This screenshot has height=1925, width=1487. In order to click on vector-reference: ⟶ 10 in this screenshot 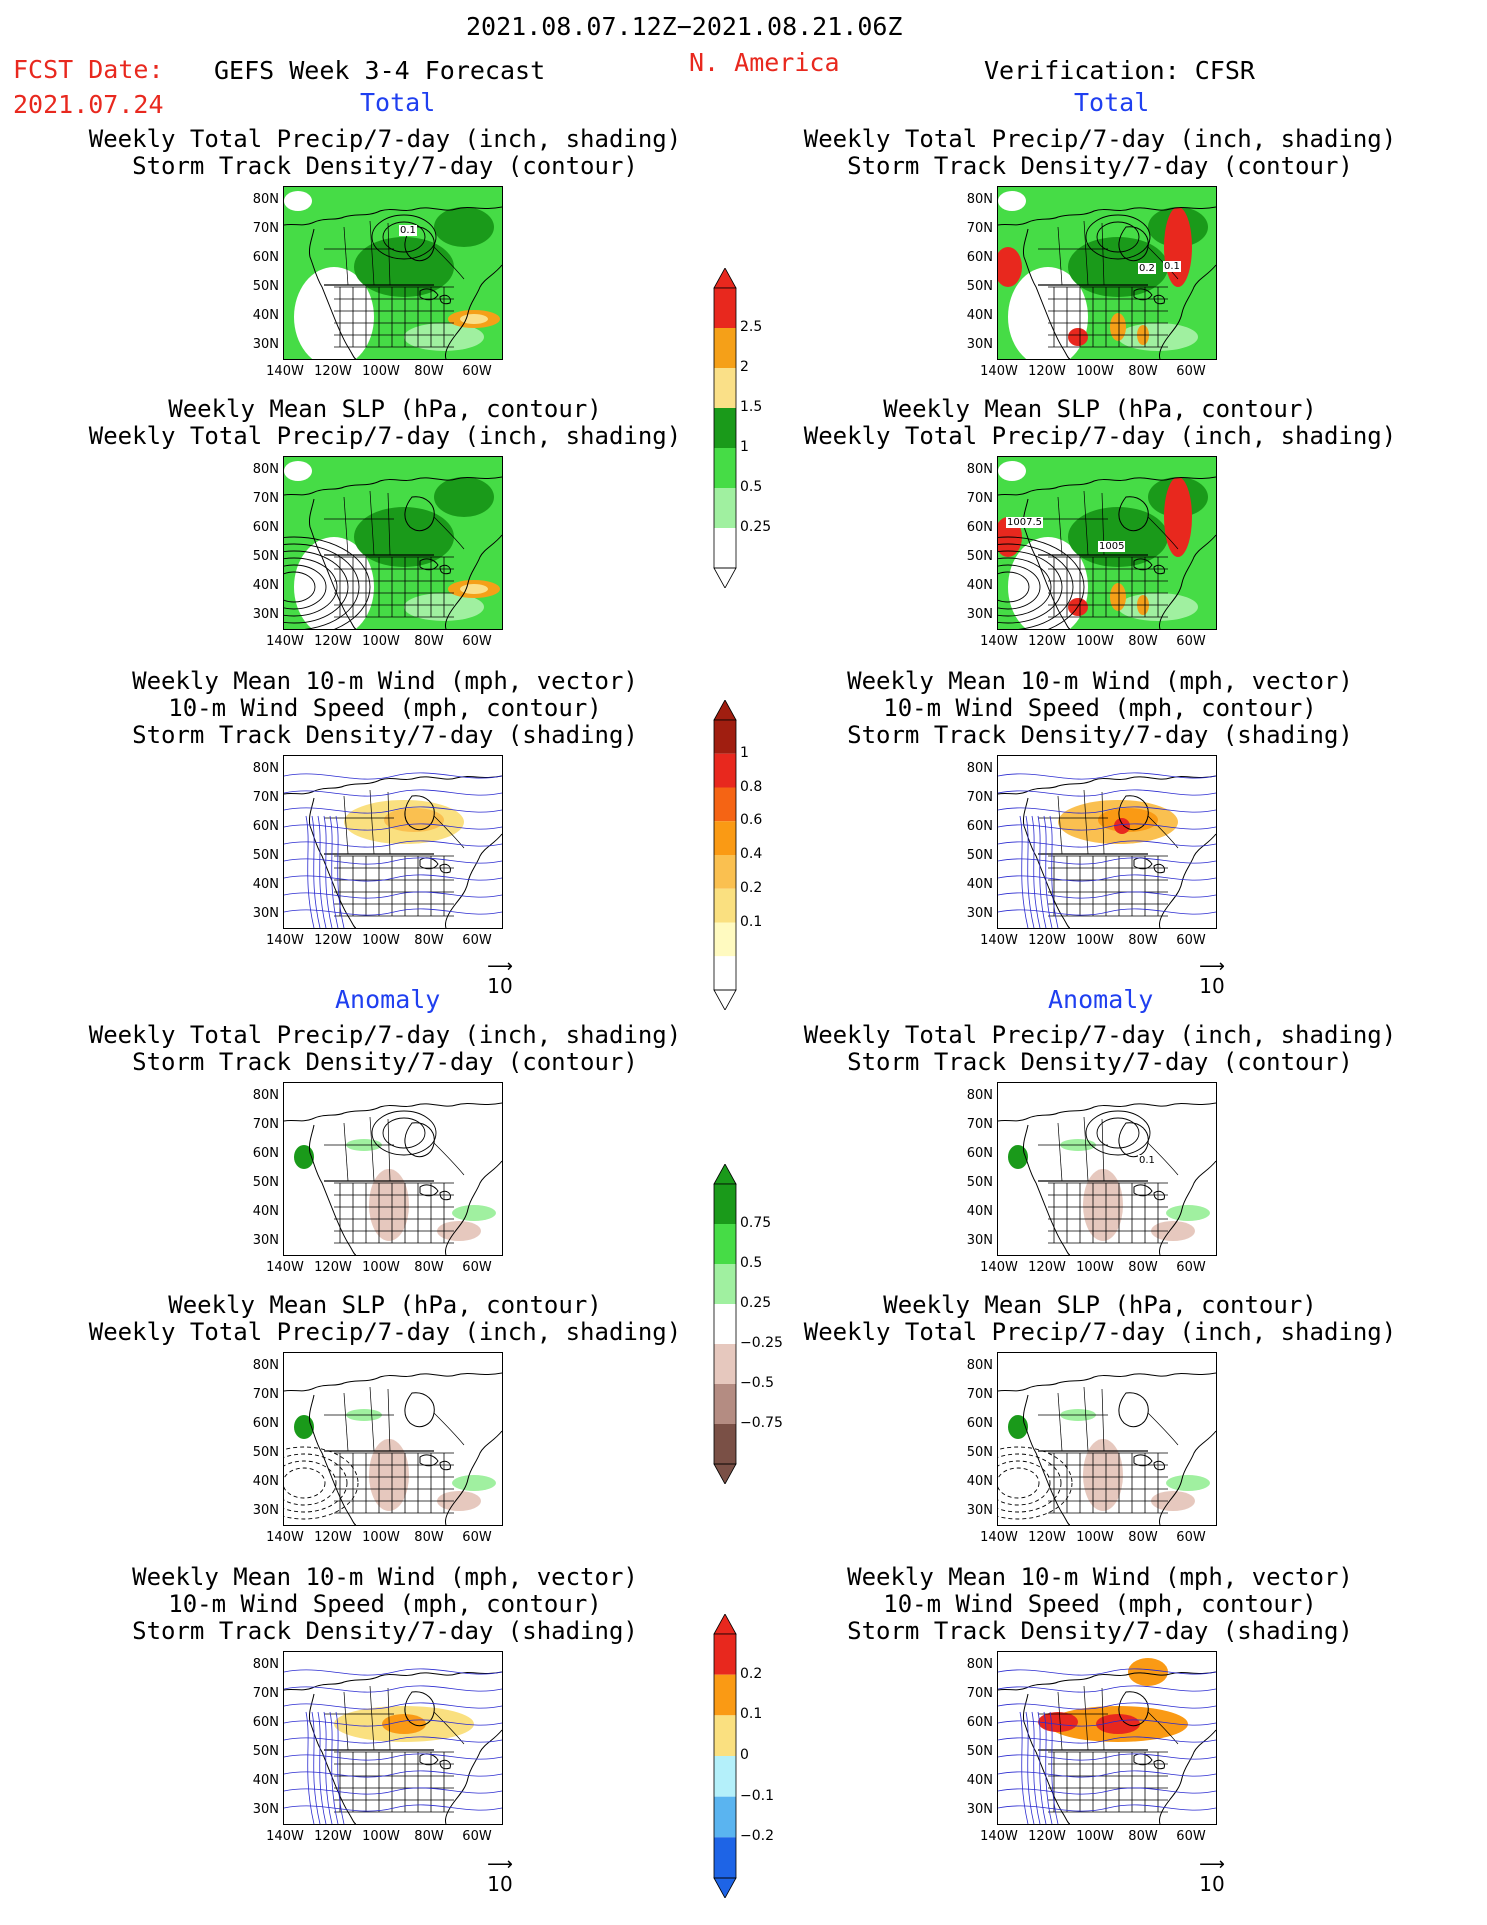, I will do `click(500, 1876)`.